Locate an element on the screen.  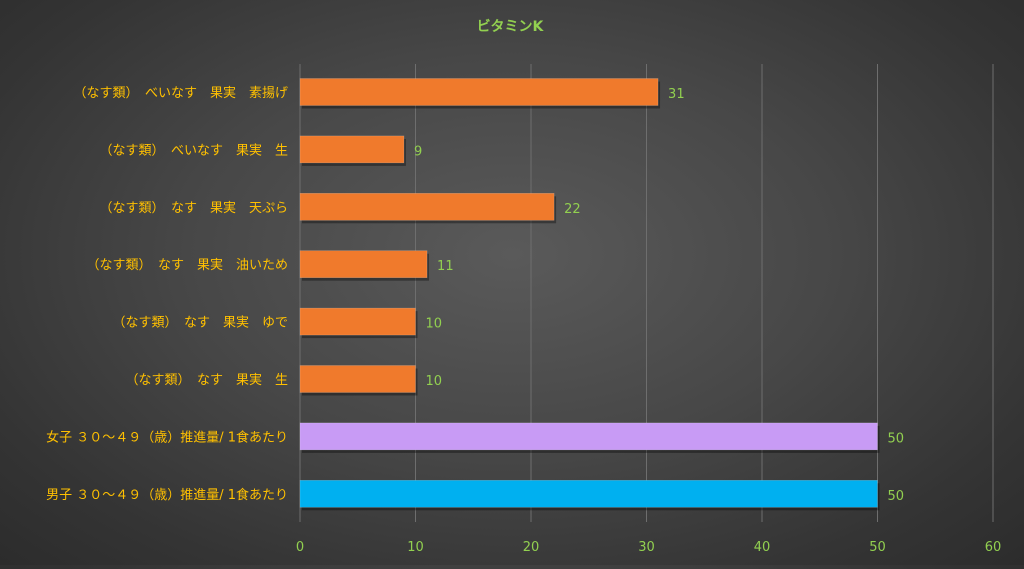
value-label: 22 is located at coordinates (572, 209).